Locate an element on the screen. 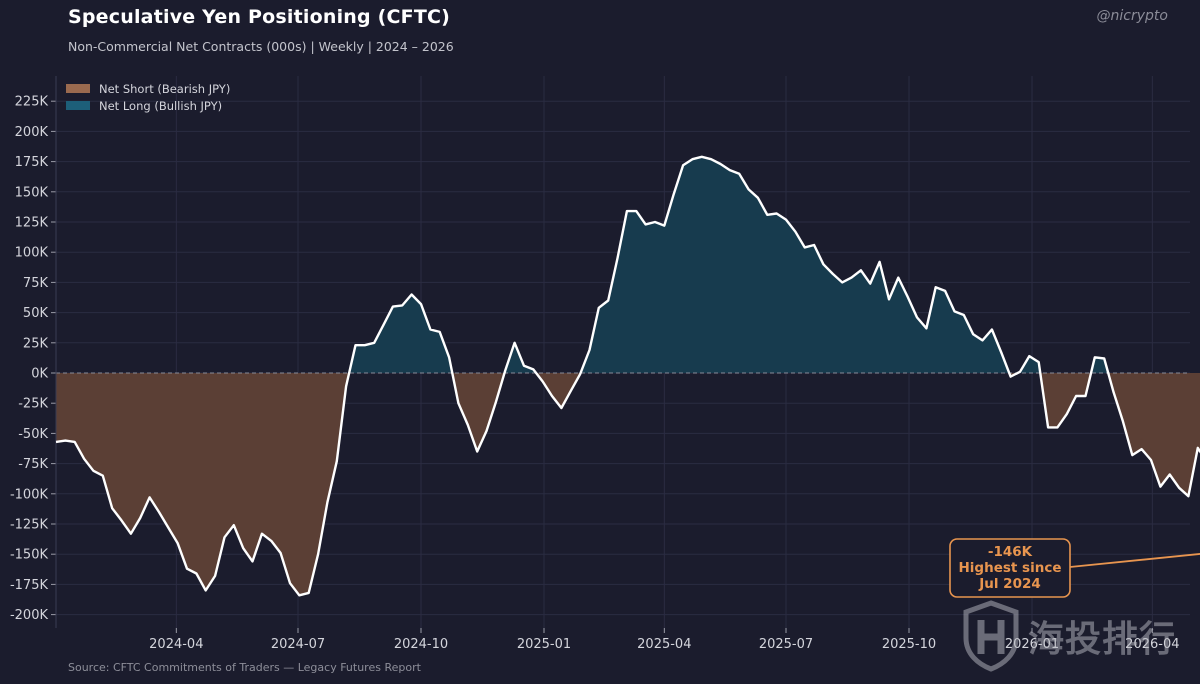  x-tick-label: 2026-04 is located at coordinates (1152, 644).